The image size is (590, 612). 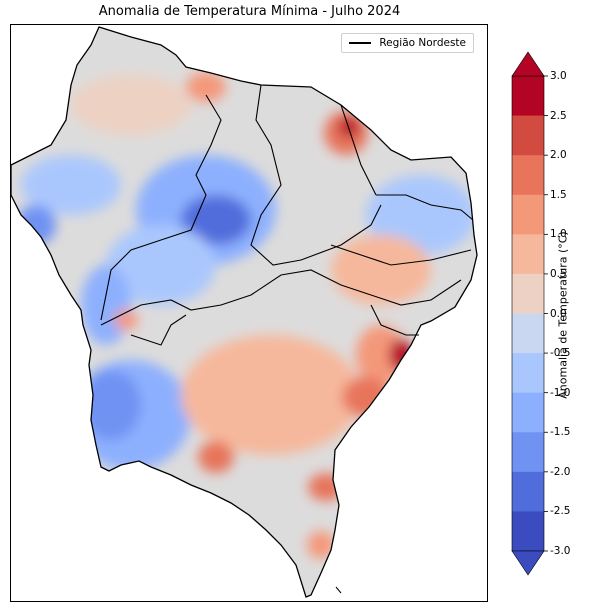 I want to click on cool-core-sw, so click(x=111, y=405).